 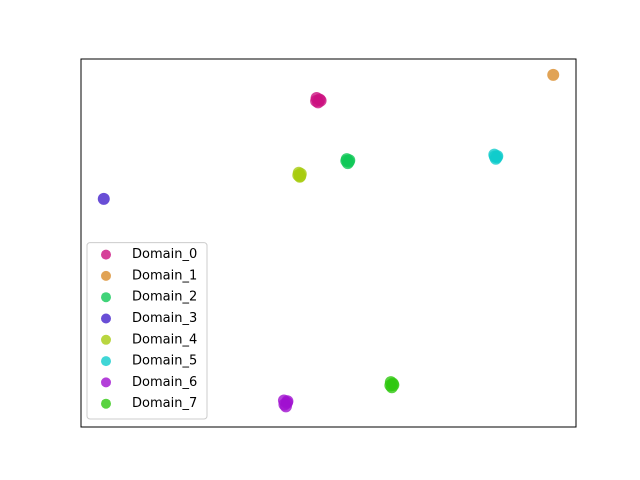 I want to click on legend-label: Domain_7, so click(x=164, y=403).